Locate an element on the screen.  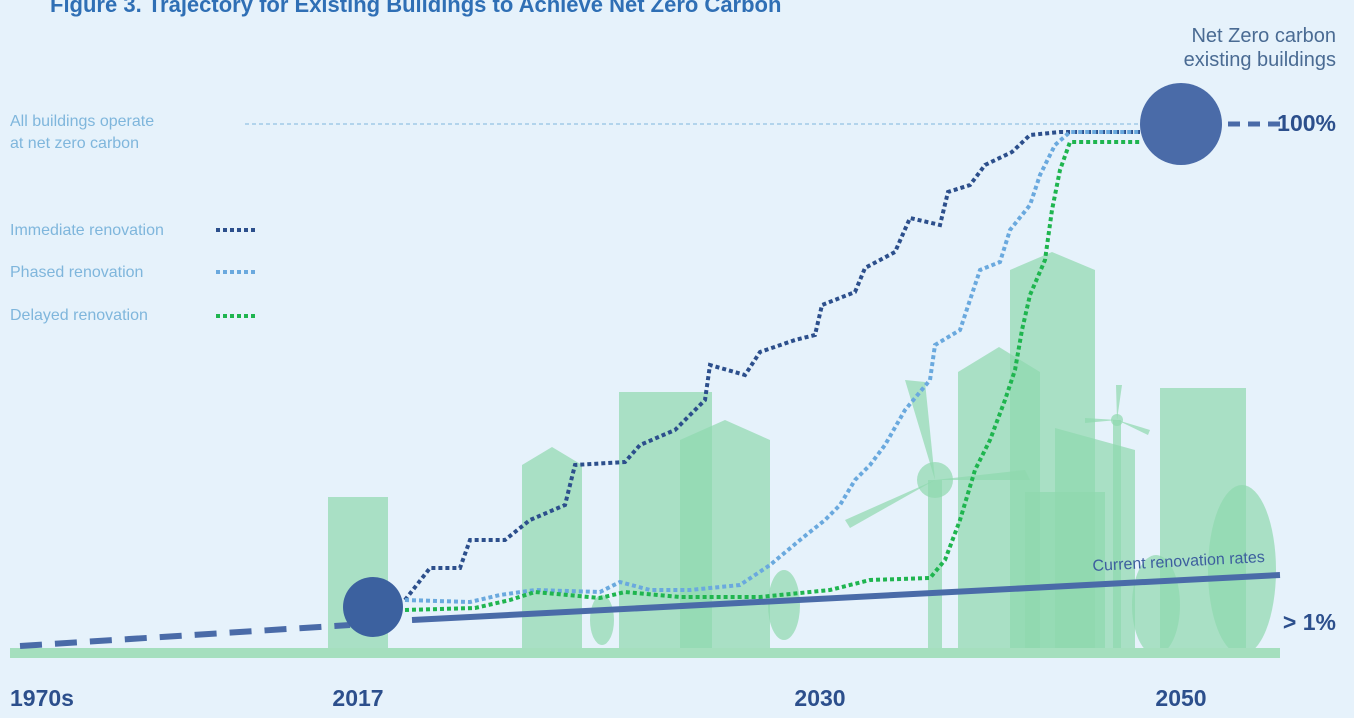
goal-label: 100% is located at coordinates (1306, 123).